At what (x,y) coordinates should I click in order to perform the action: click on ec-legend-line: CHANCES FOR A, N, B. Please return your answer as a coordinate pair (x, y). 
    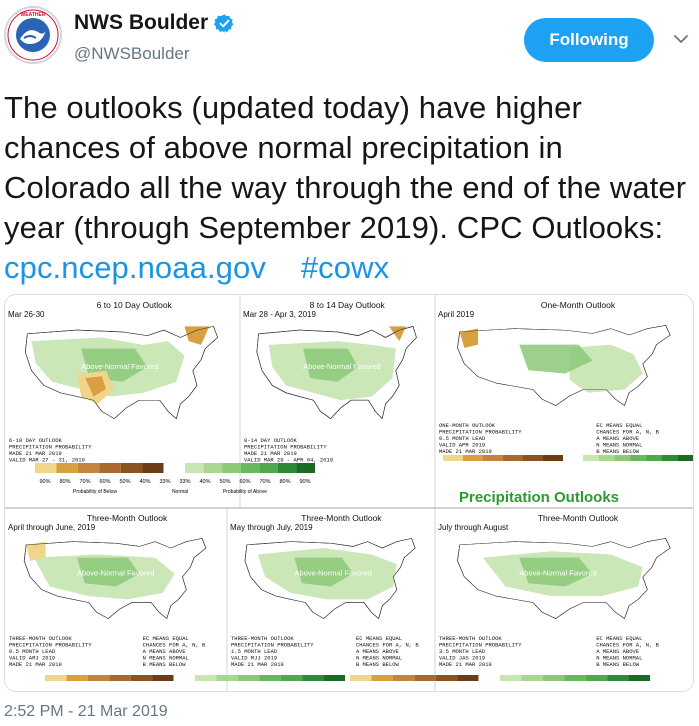
    Looking at the image, I should click on (627, 432).